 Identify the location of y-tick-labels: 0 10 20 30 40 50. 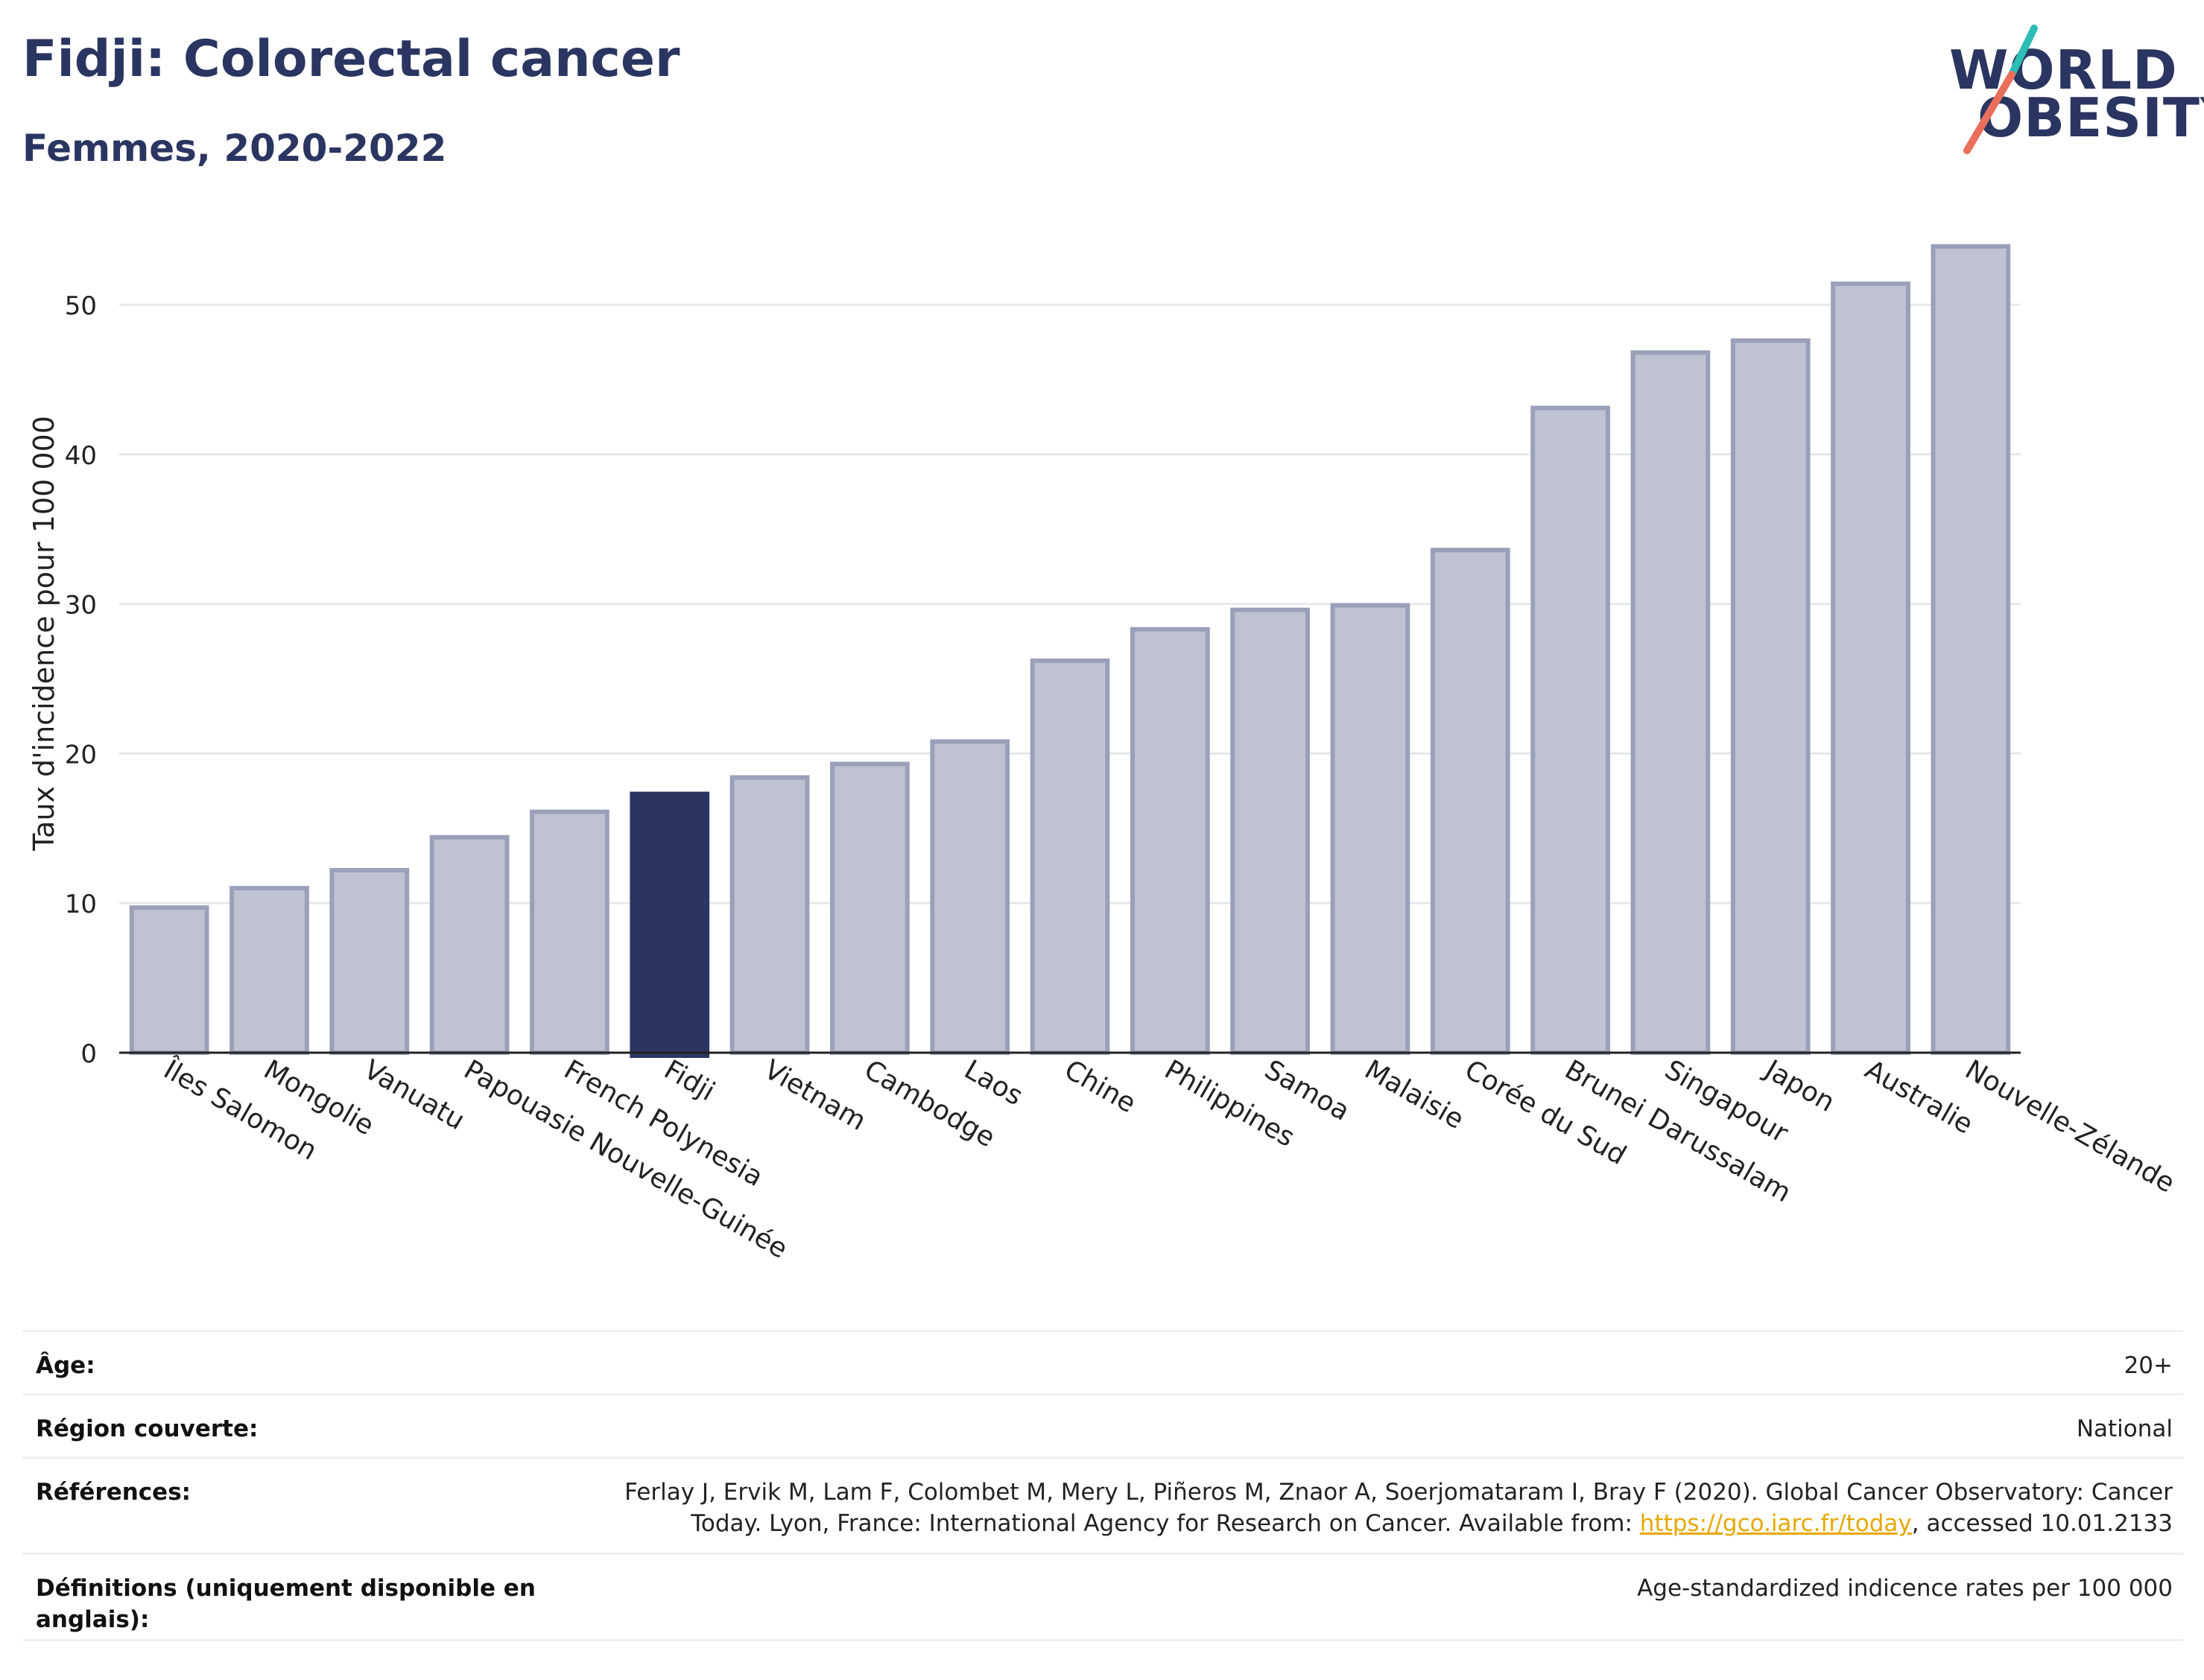
(81, 680).